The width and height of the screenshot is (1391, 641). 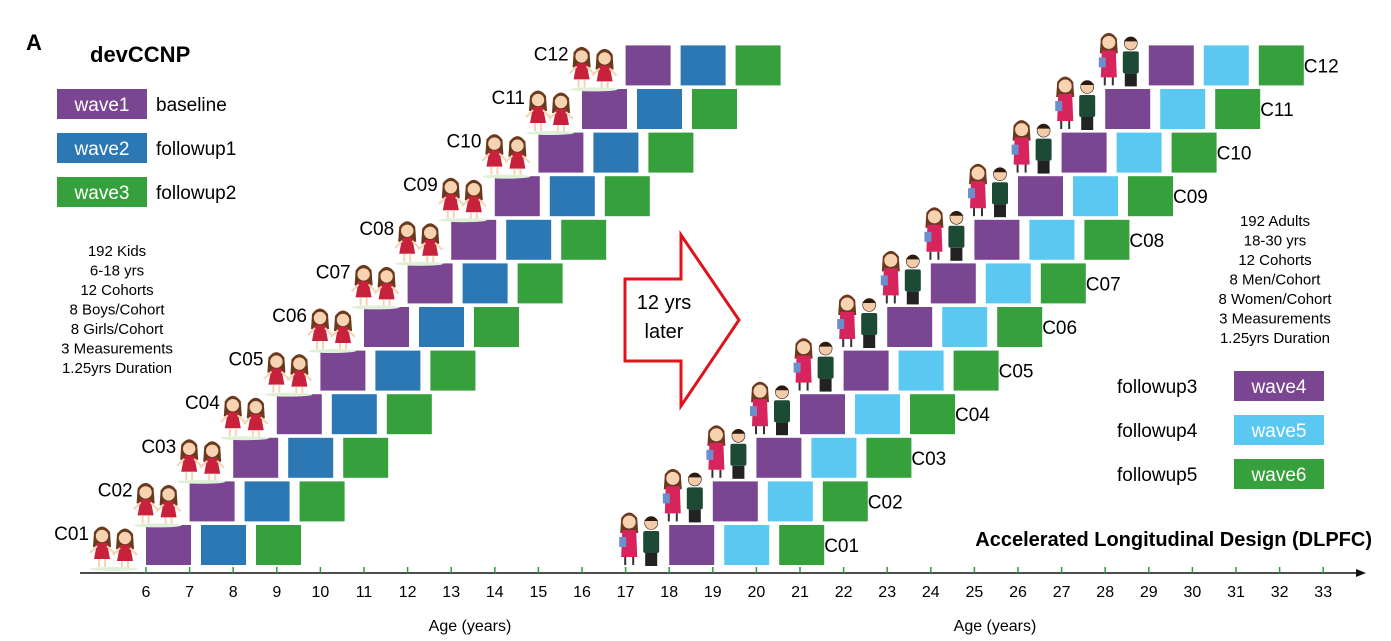 I want to click on axis-tick-label: 24, so click(x=931, y=592).